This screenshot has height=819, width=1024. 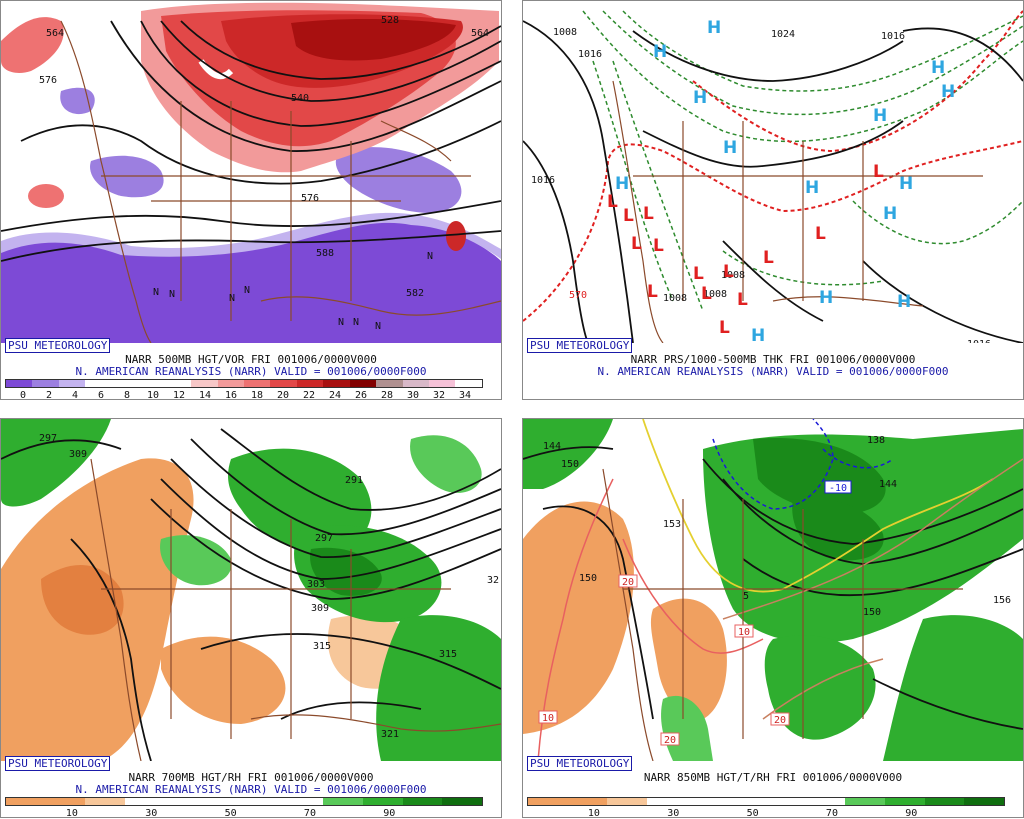 What do you see at coordinates (390, 734) in the screenshot?
I see `contour-label: 321` at bounding box center [390, 734].